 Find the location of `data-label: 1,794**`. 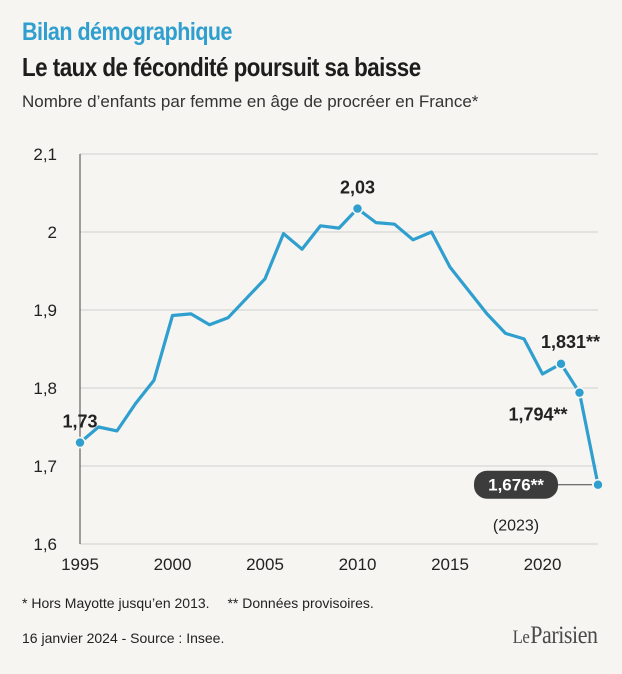

data-label: 1,794** is located at coordinates (537, 415).